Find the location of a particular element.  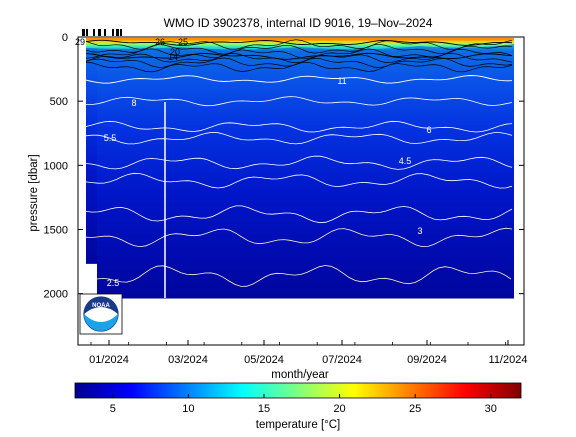

field-surface-max is located at coordinates (300, 39).